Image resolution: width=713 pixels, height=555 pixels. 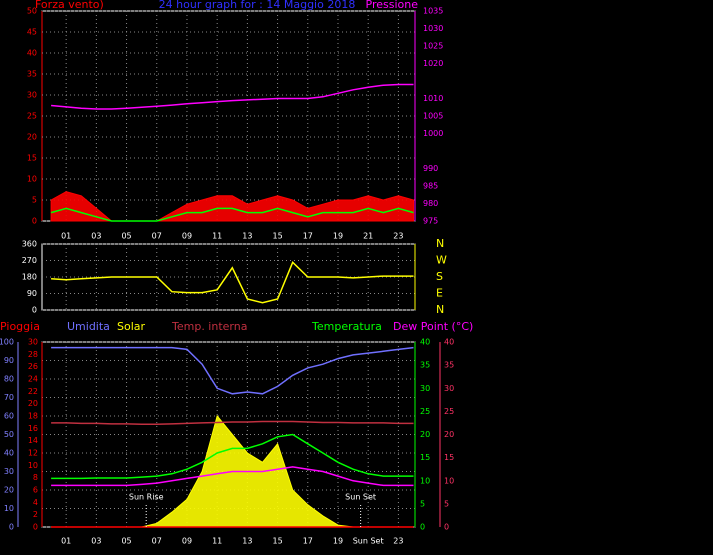 What do you see at coordinates (439, 293) in the screenshot?
I see `y-tick-label: E` at bounding box center [439, 293].